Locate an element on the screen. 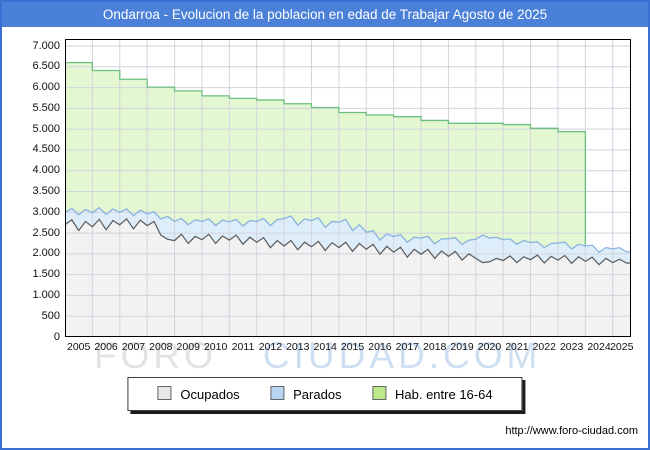  y-axis-tick-label: 6.500 is located at coordinates (46, 66).